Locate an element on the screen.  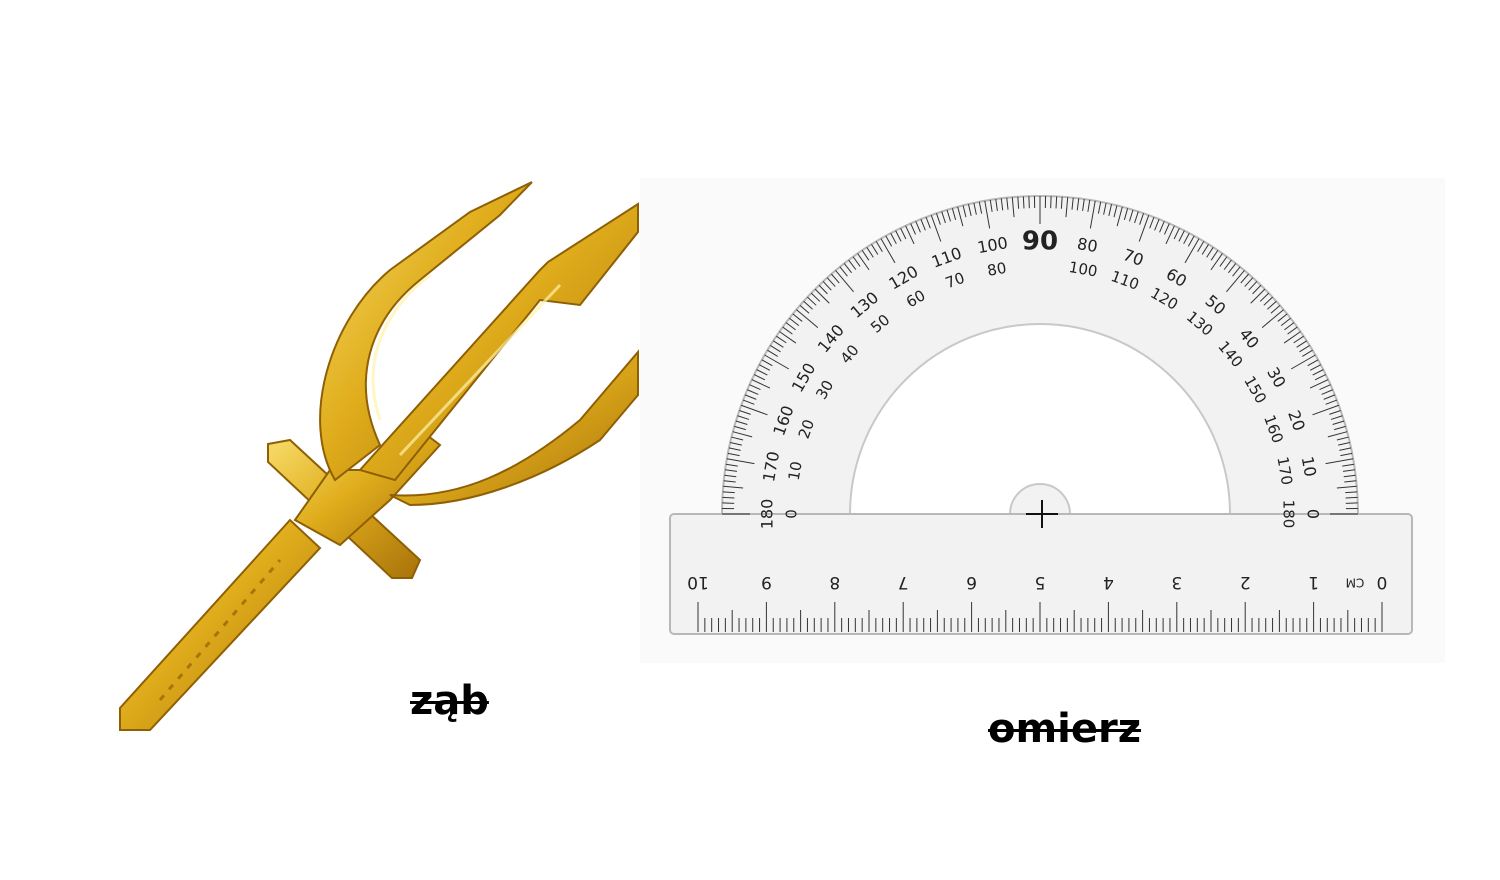
trident-middle-prong is located at coordinates (498, 342).